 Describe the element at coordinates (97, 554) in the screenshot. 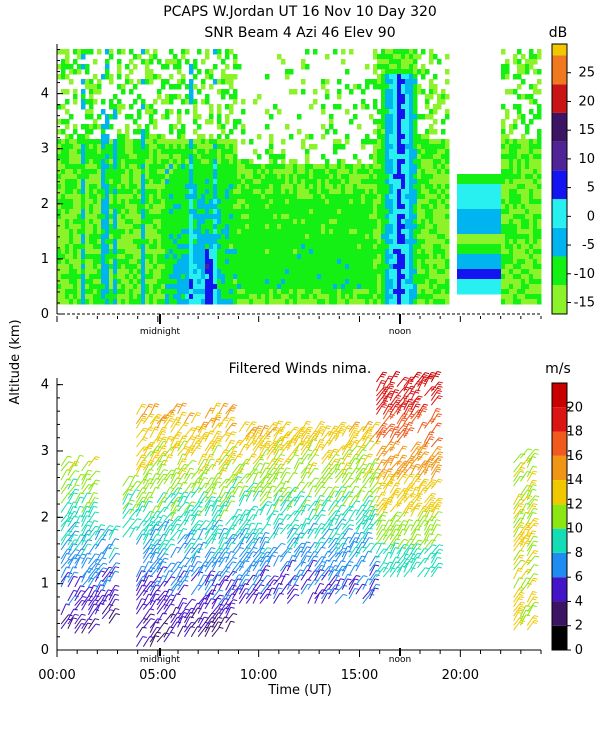

I see `wind-barb-flag` at that location.